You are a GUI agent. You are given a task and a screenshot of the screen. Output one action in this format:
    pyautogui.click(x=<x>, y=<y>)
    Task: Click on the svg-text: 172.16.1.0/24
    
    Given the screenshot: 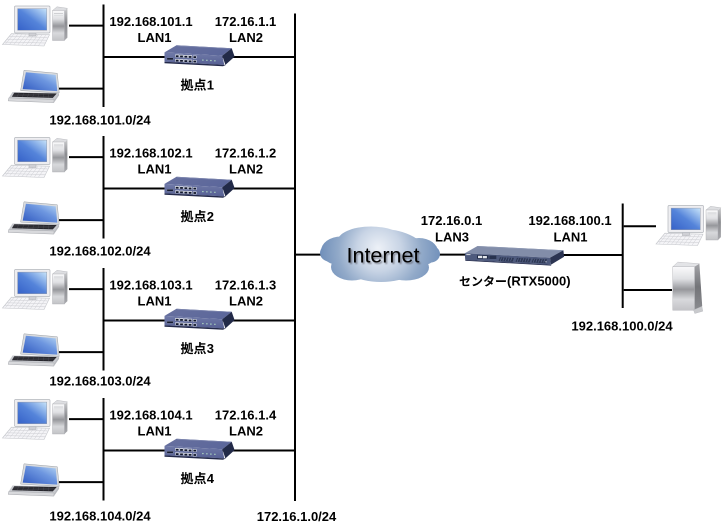 What is the action you would take?
    pyautogui.click(x=297, y=516)
    